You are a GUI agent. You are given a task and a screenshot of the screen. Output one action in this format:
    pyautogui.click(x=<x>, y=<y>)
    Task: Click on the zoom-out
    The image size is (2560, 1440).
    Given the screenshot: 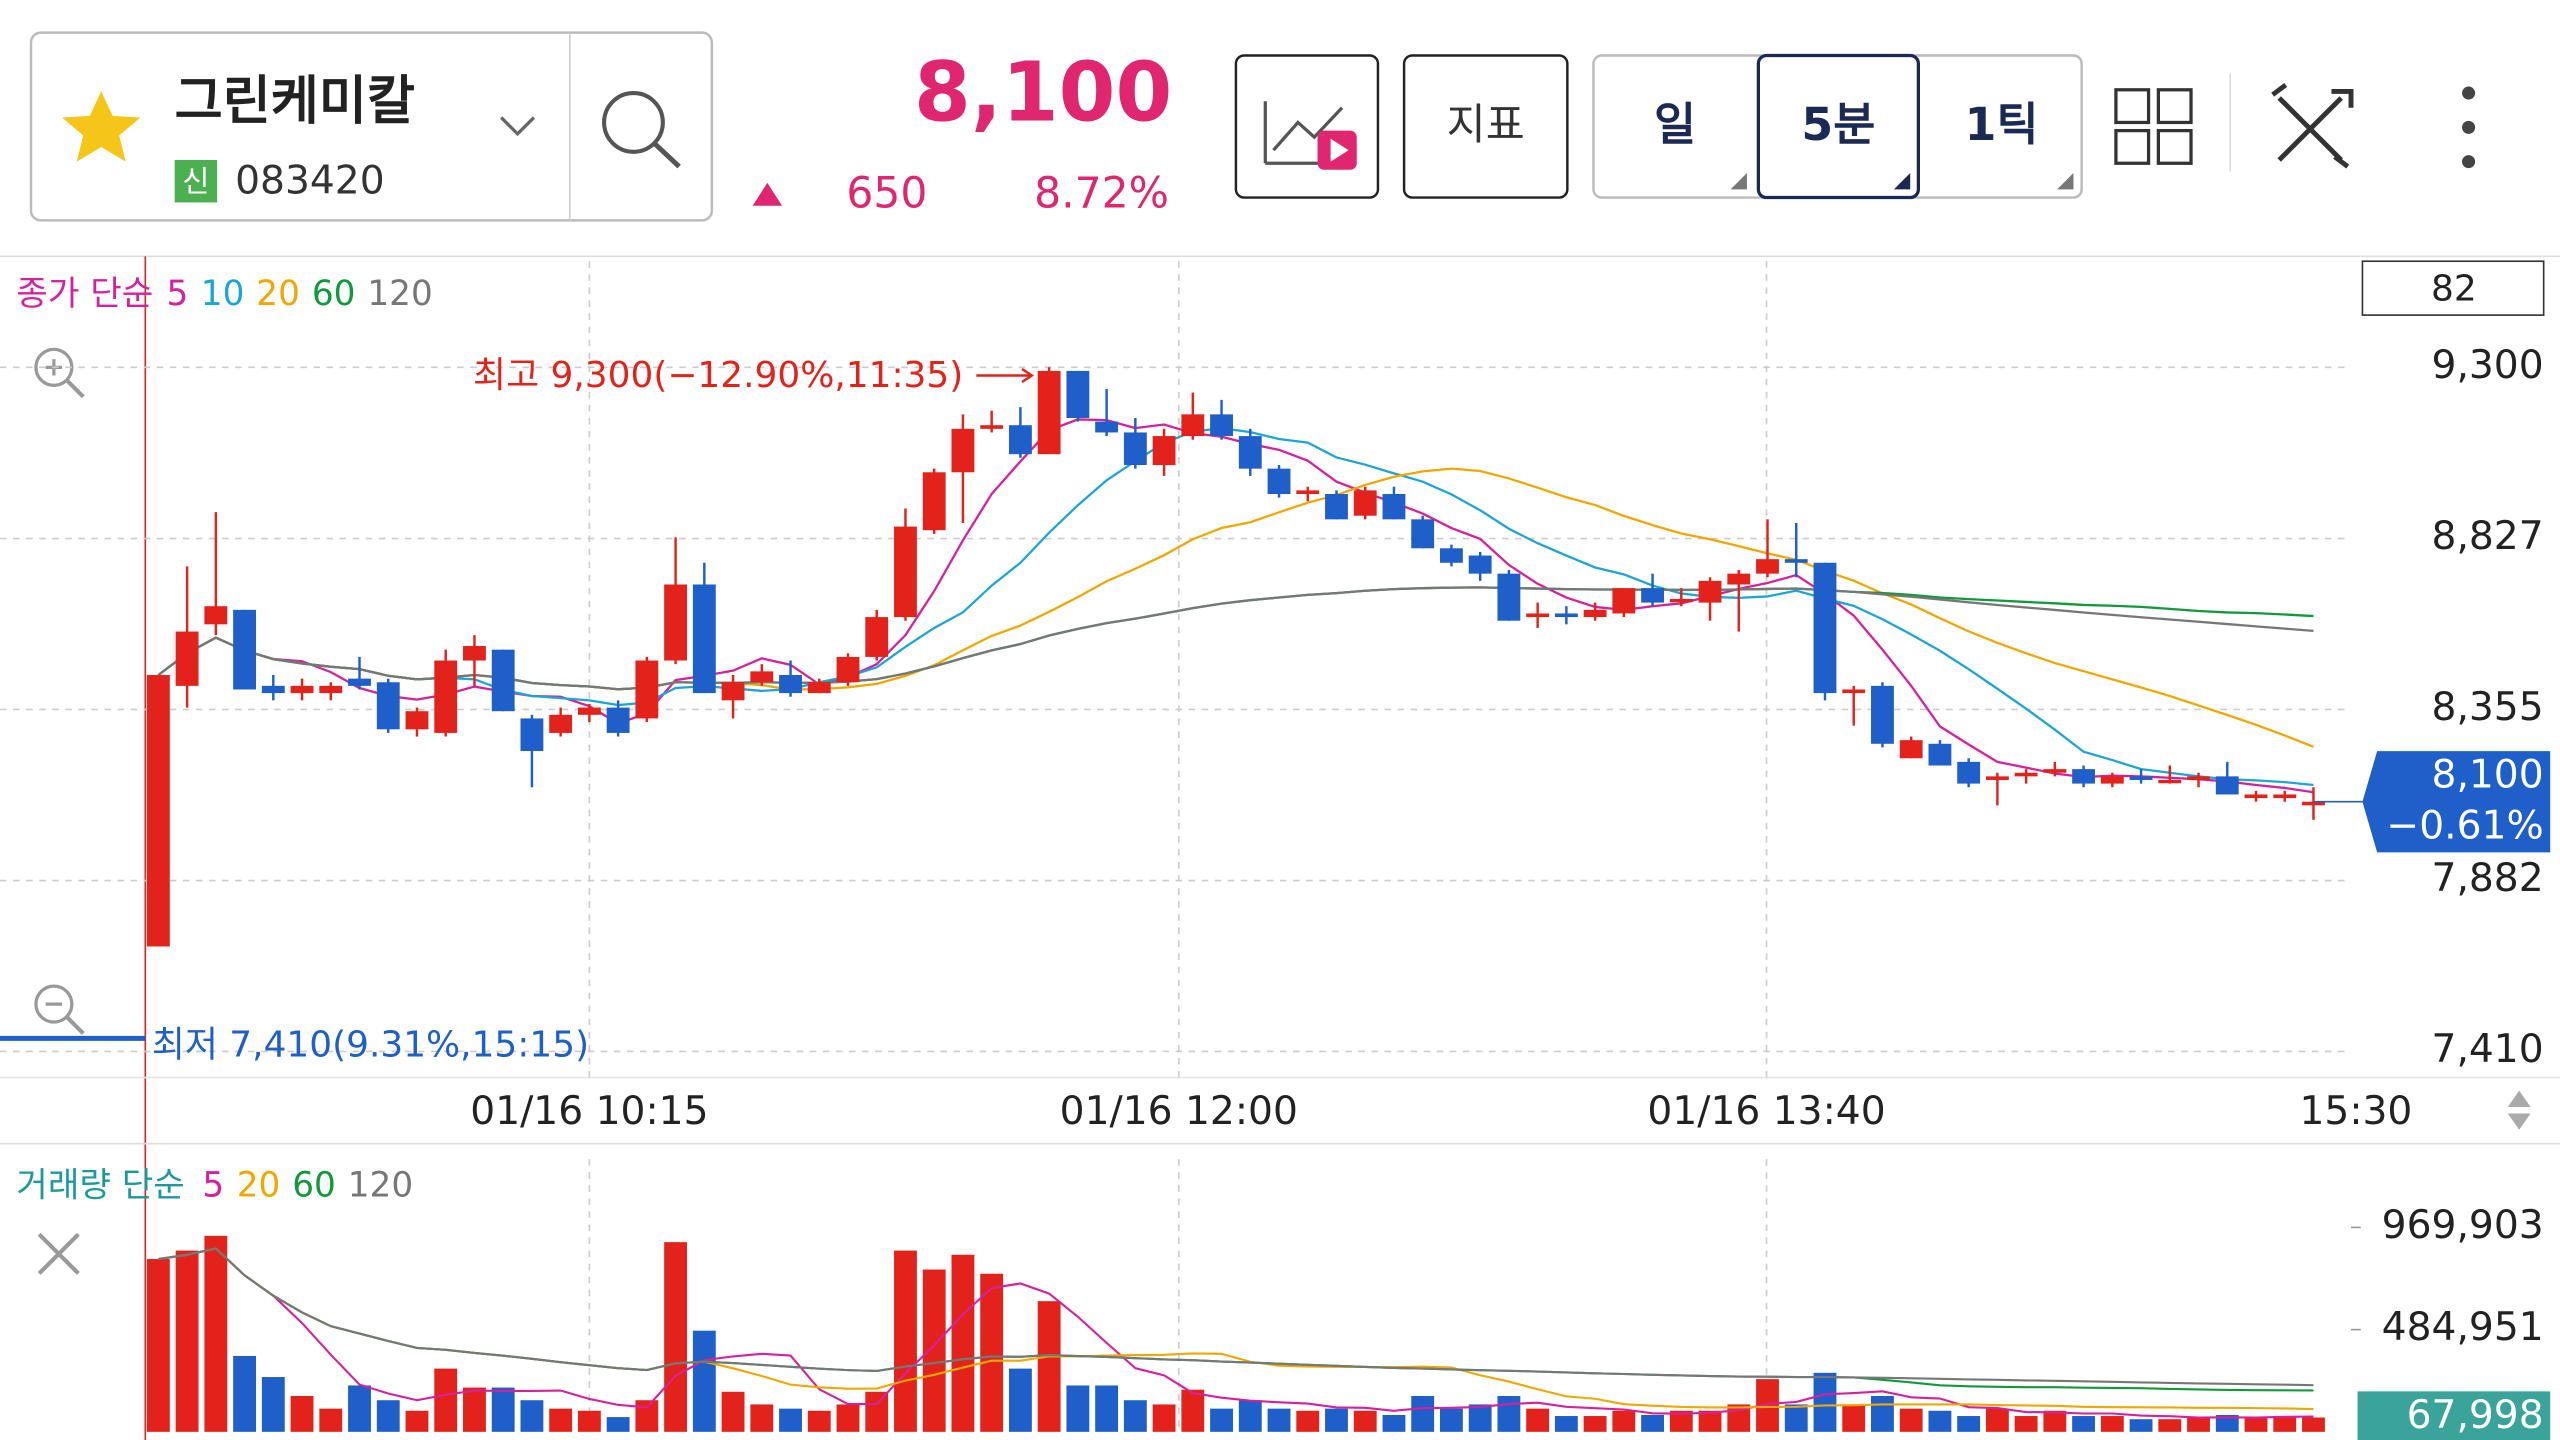 What is the action you would take?
    pyautogui.click(x=59, y=1009)
    